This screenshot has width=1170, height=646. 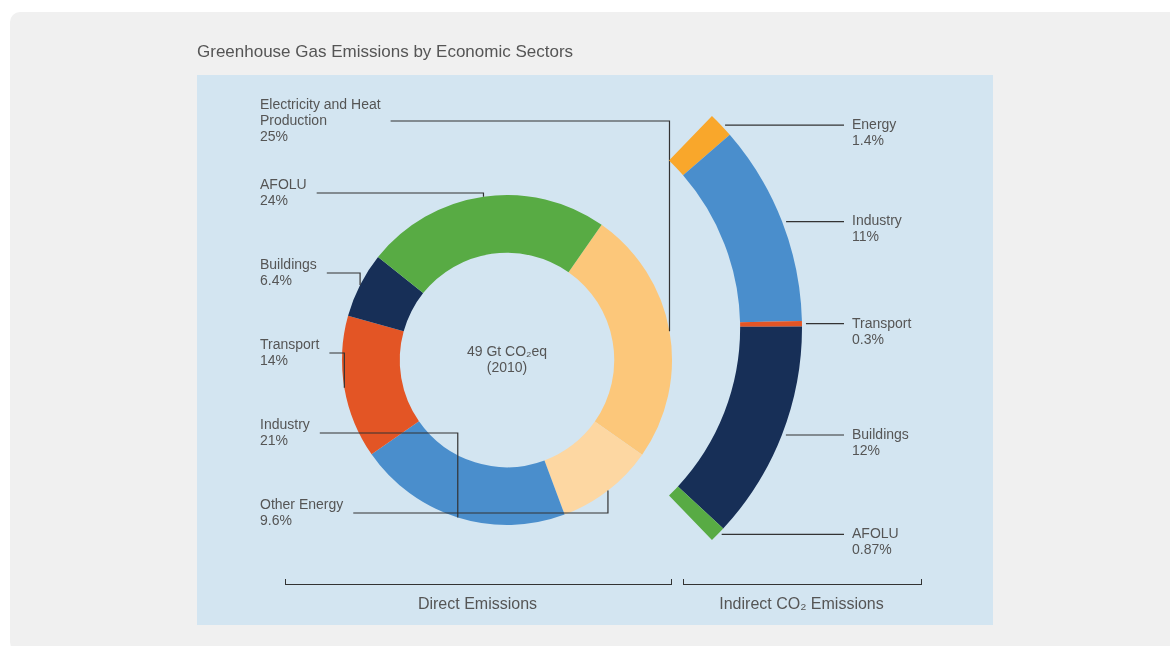 I want to click on slice-label: Energy, so click(x=874, y=124).